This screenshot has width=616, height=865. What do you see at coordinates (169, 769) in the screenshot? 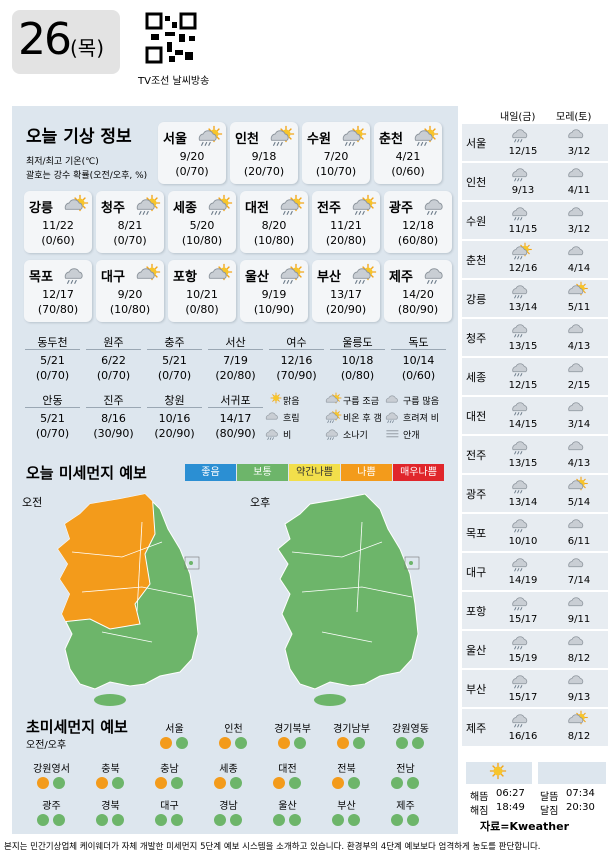
I see `region-name: 충남` at bounding box center [169, 769].